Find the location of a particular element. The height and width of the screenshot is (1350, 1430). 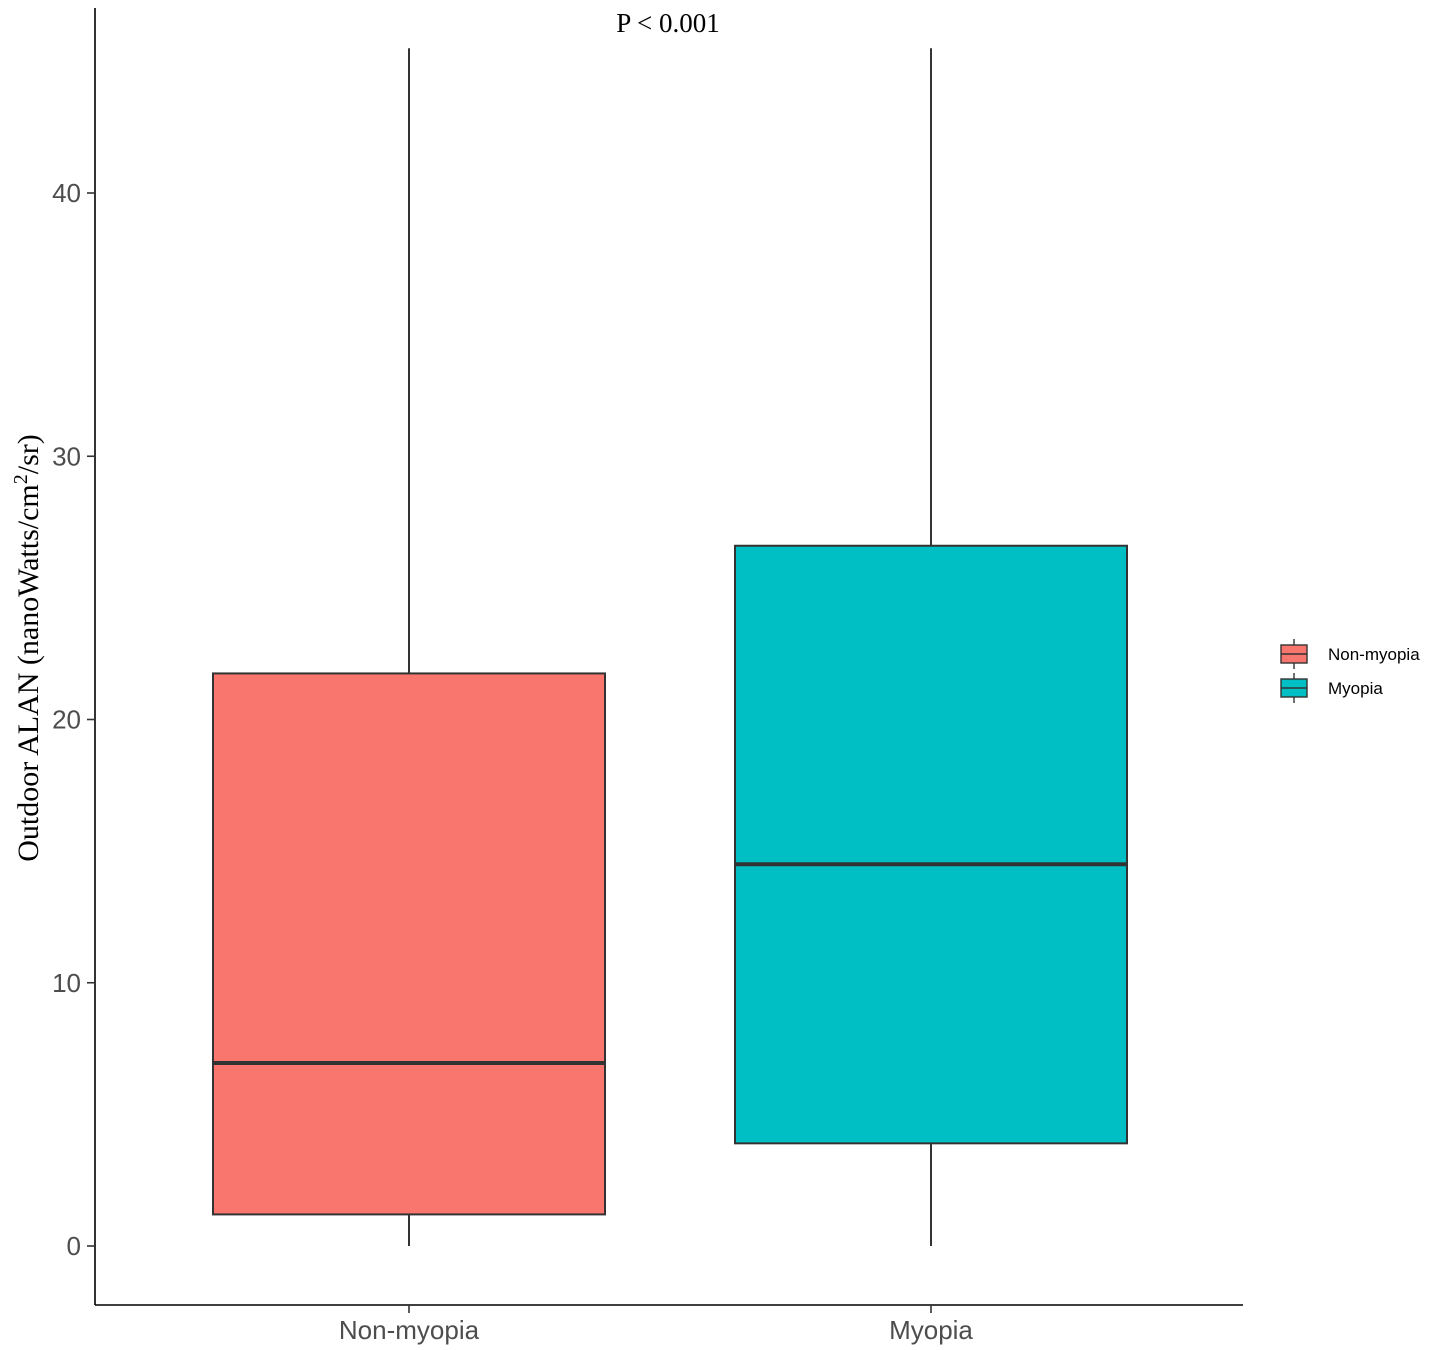

legend: Non-myopia Myopia is located at coordinates (1350, 671).